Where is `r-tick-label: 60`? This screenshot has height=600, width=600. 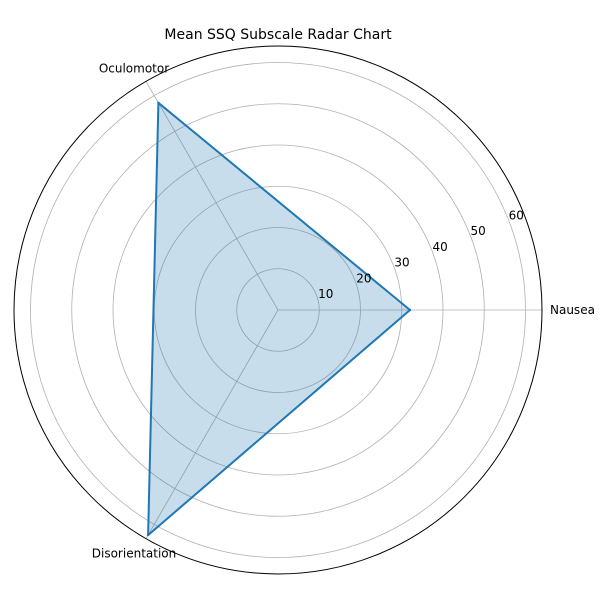 r-tick-label: 60 is located at coordinates (516, 215).